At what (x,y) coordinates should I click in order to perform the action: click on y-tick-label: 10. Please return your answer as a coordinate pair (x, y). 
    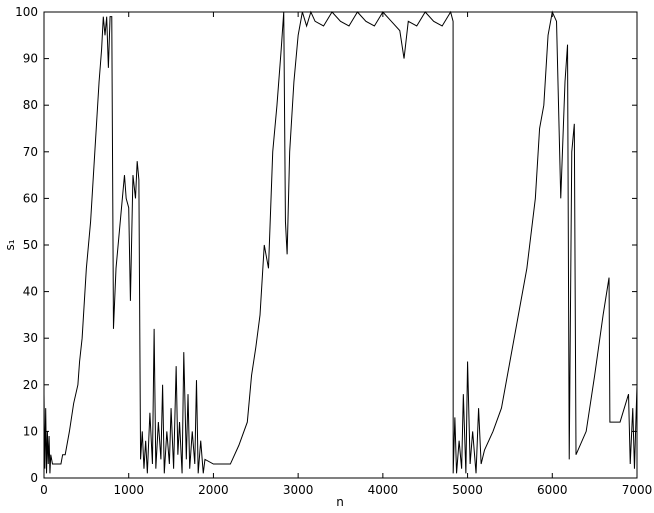
    Looking at the image, I should click on (30, 431).